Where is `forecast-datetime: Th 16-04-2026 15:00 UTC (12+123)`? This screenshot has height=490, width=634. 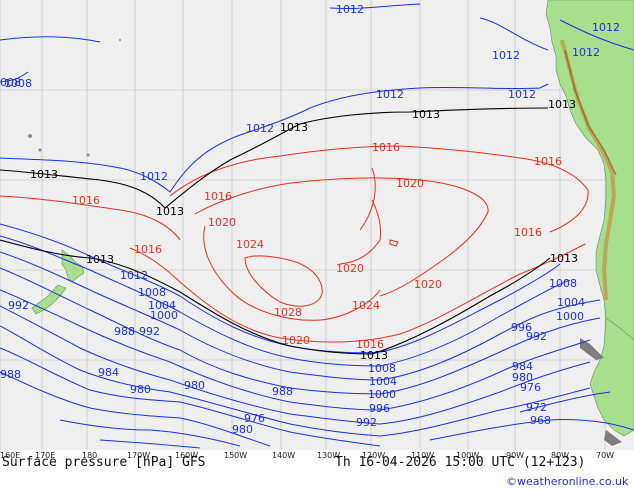 forecast-datetime: Th 16-04-2026 15:00 UTC (12+123) is located at coordinates (460, 462).